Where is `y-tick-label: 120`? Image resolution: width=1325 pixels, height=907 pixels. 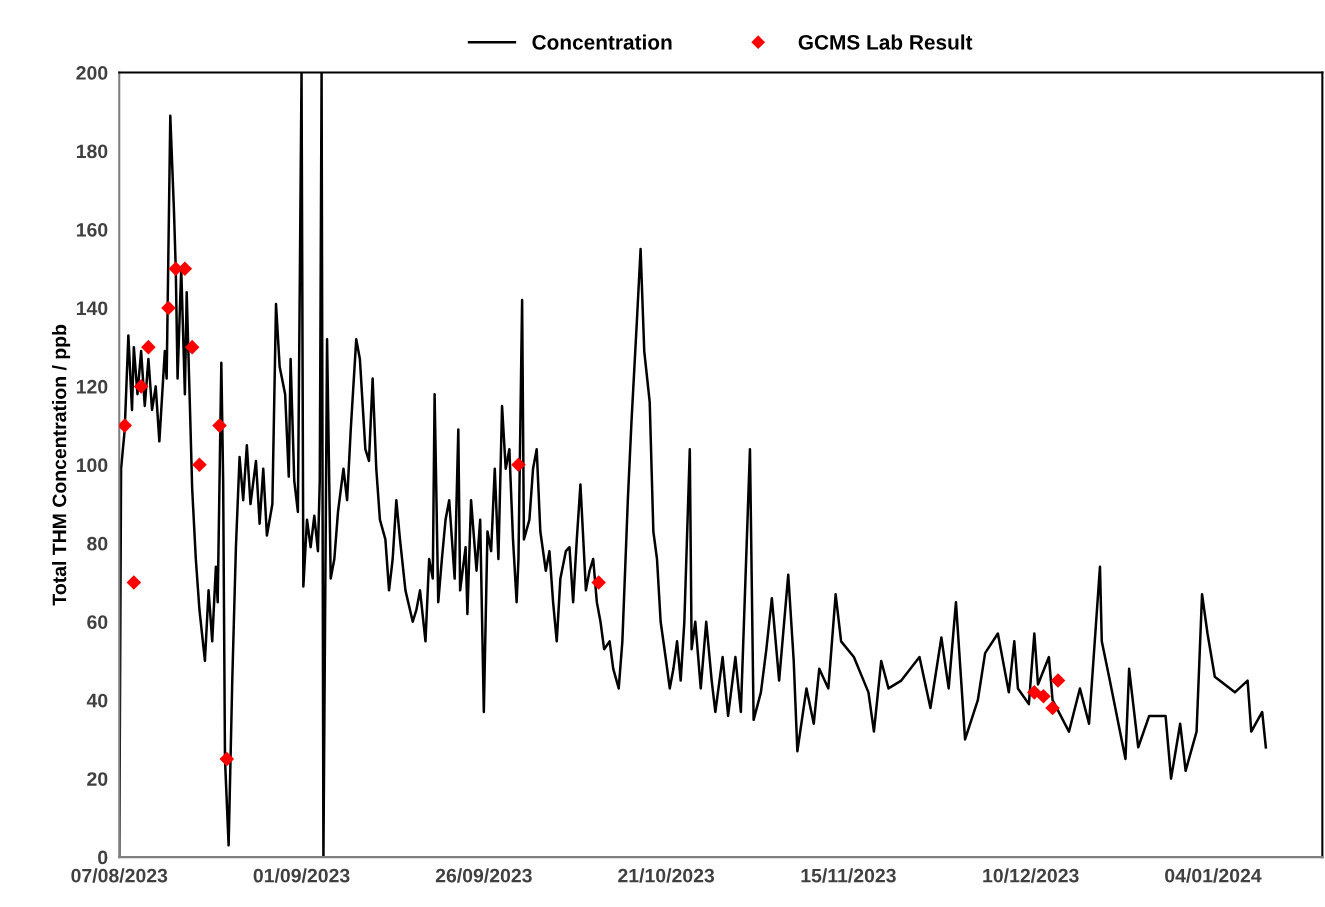 y-tick-label: 120 is located at coordinates (92, 386).